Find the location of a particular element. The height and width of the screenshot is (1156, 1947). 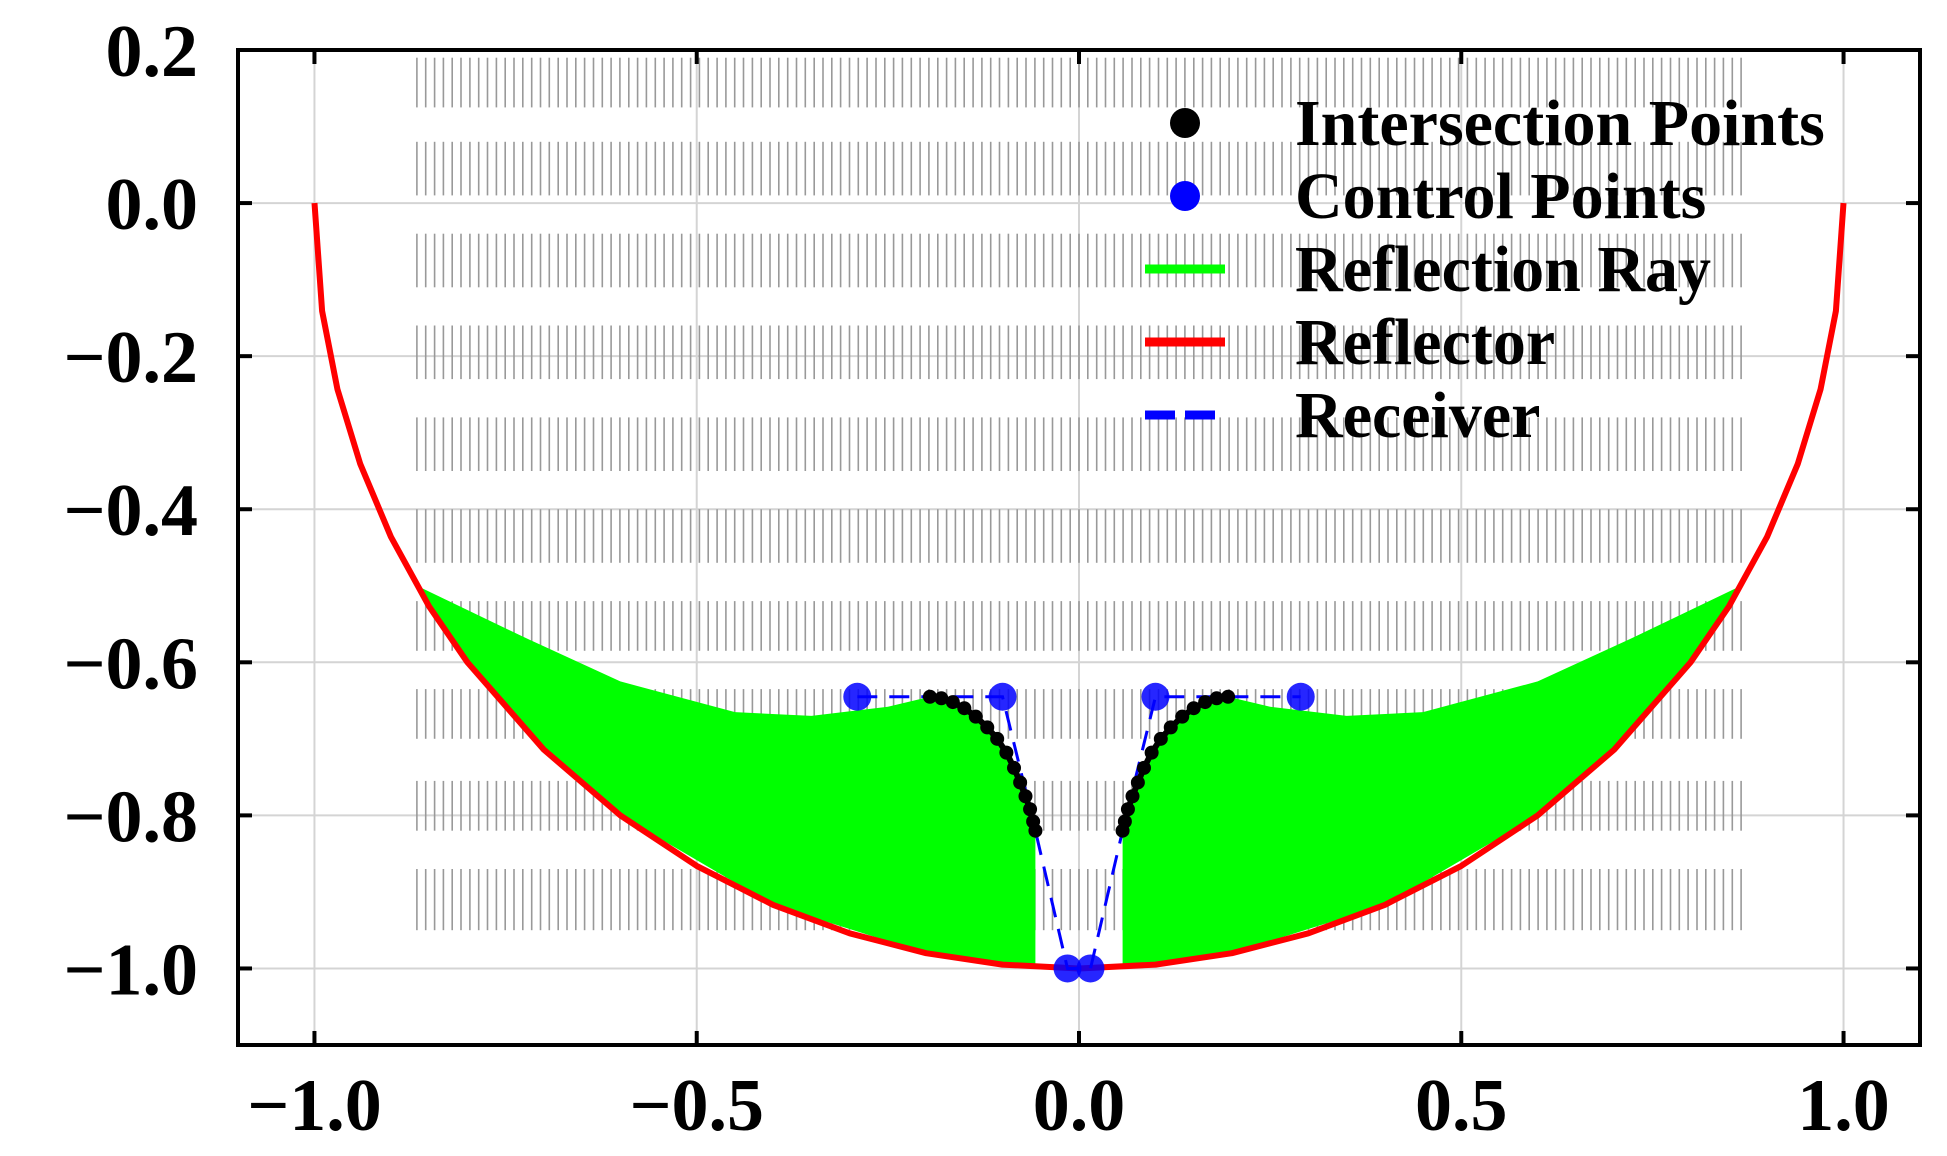

y-tick-label: −0.6 is located at coordinates (130, 664).